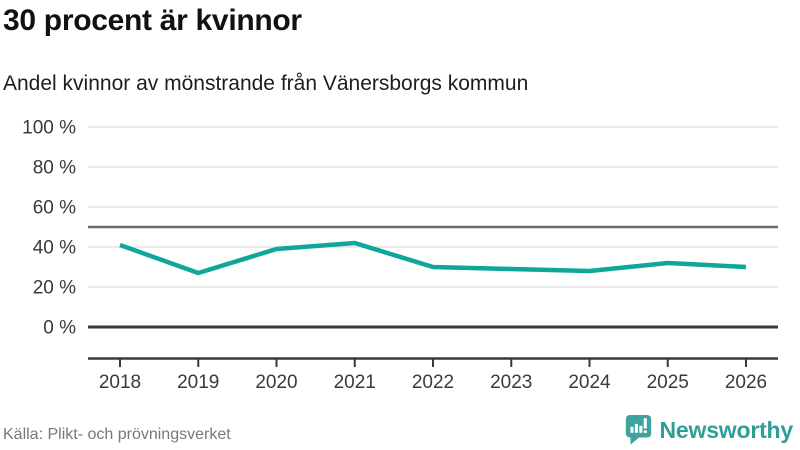 Image resolution: width=800 pixels, height=450 pixels. I want to click on newsworthy-logo-icon, so click(638, 429).